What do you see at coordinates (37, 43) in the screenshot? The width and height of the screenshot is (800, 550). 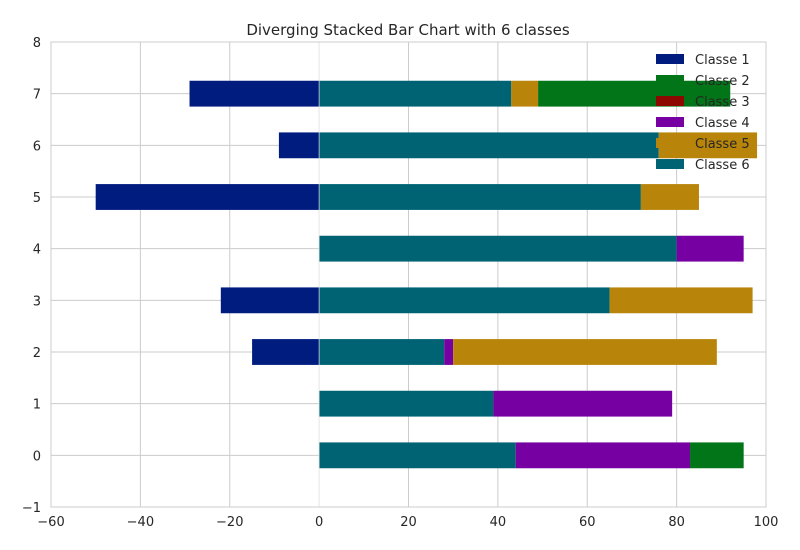 I see `y-tick-label: 8` at bounding box center [37, 43].